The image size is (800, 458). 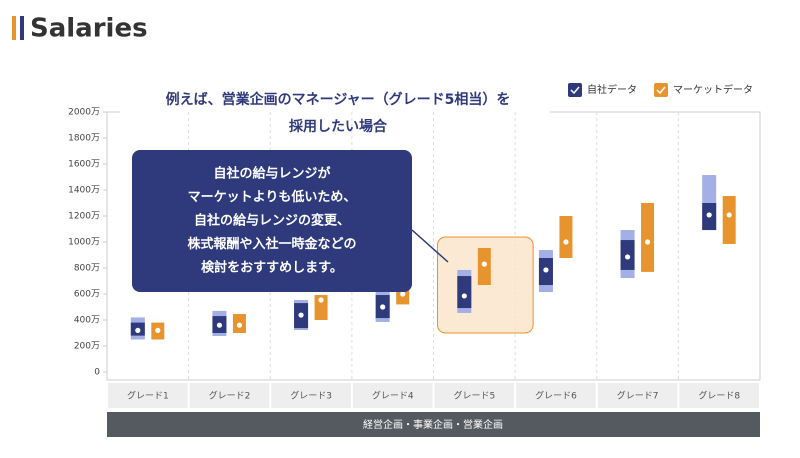 I want to click on group-label: 経営企画・事業企画・営業企画, so click(x=433, y=424).